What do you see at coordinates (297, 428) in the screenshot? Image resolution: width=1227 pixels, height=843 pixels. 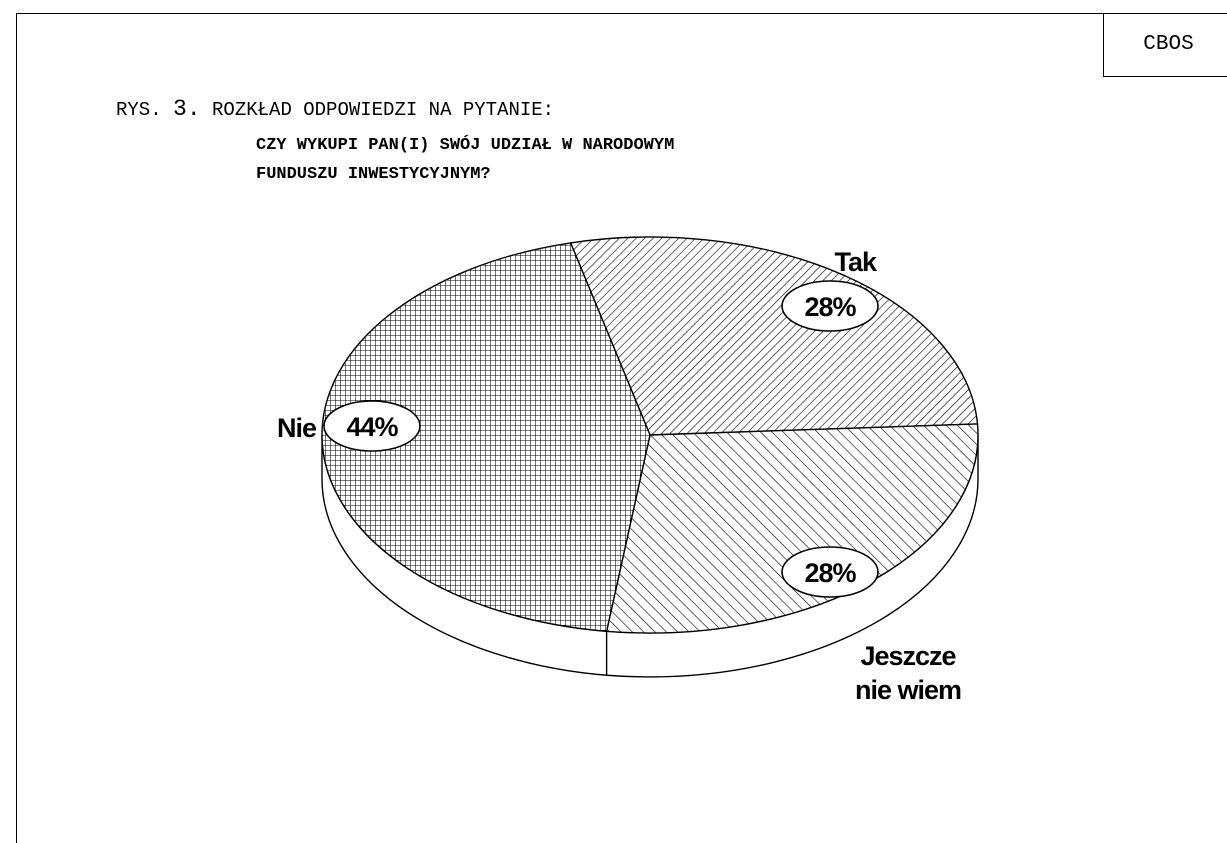 I see `category-label-nie: Nie` at bounding box center [297, 428].